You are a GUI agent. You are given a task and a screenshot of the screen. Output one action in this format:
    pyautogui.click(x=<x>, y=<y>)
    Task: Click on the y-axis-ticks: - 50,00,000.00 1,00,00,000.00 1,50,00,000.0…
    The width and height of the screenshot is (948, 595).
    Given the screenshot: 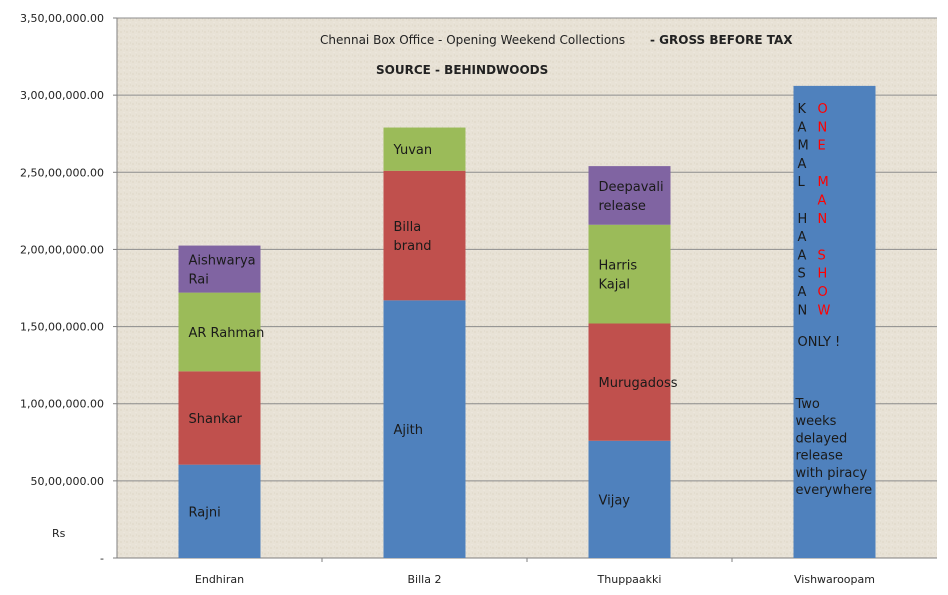 What is the action you would take?
    pyautogui.click(x=62, y=288)
    